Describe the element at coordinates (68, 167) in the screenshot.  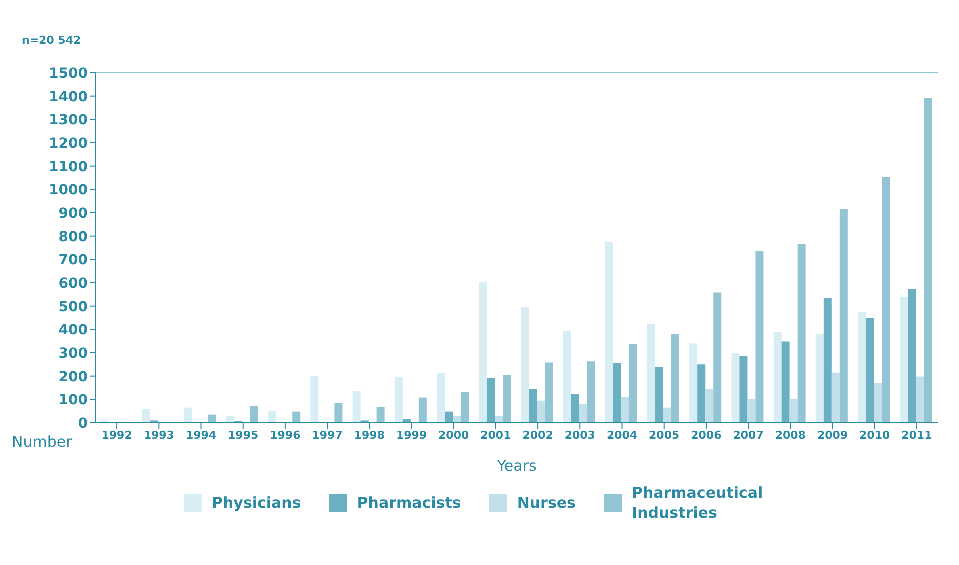
I see `y-tick-label: 1100` at that location.